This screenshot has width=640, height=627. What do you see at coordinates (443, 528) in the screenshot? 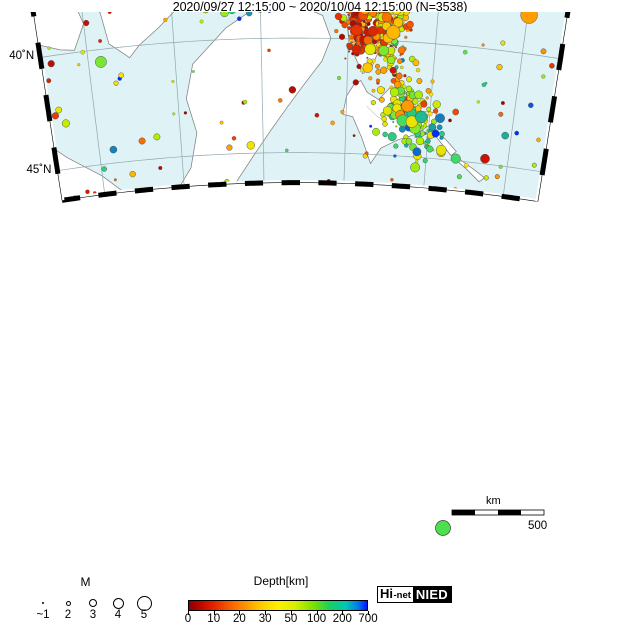
I see `scale-reference-marker` at bounding box center [443, 528].